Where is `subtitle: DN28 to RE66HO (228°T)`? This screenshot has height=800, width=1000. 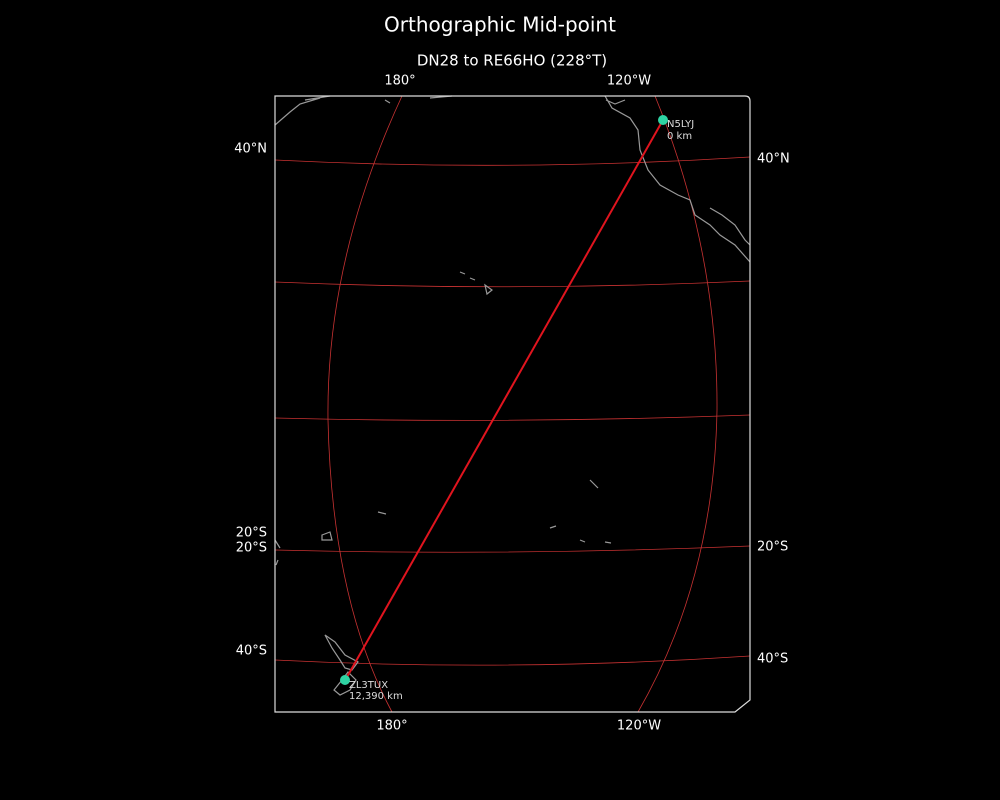 subtitle: DN28 to RE66HO (228°T) is located at coordinates (512, 61).